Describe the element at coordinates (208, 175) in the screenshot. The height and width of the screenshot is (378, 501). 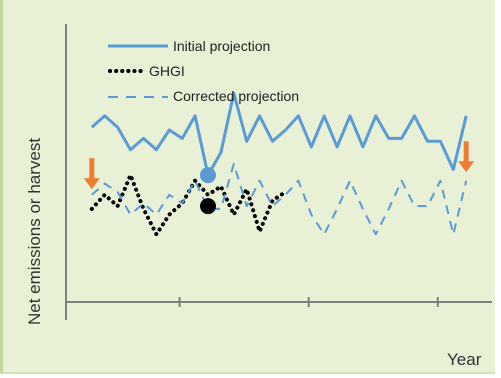
I see `marker-initial-end` at that location.